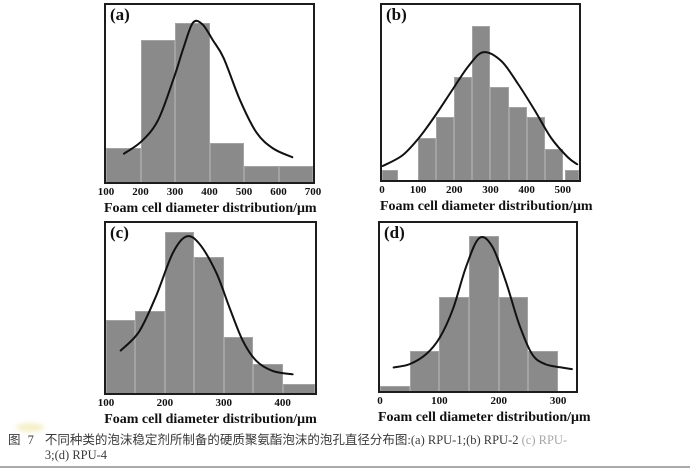 This screenshot has height=470, width=690. I want to click on caption-line2: 3;(d) RPU-4, so click(76, 455).